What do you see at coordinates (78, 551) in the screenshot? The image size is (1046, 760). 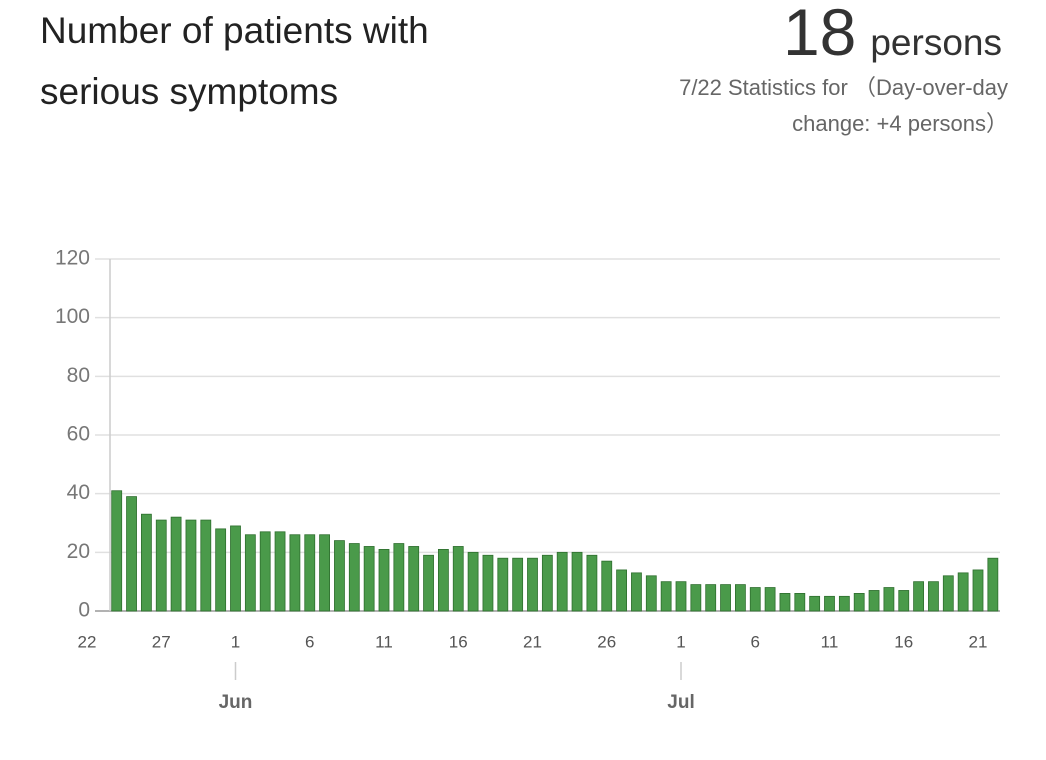 I see `y-tick-label: 20` at bounding box center [78, 551].